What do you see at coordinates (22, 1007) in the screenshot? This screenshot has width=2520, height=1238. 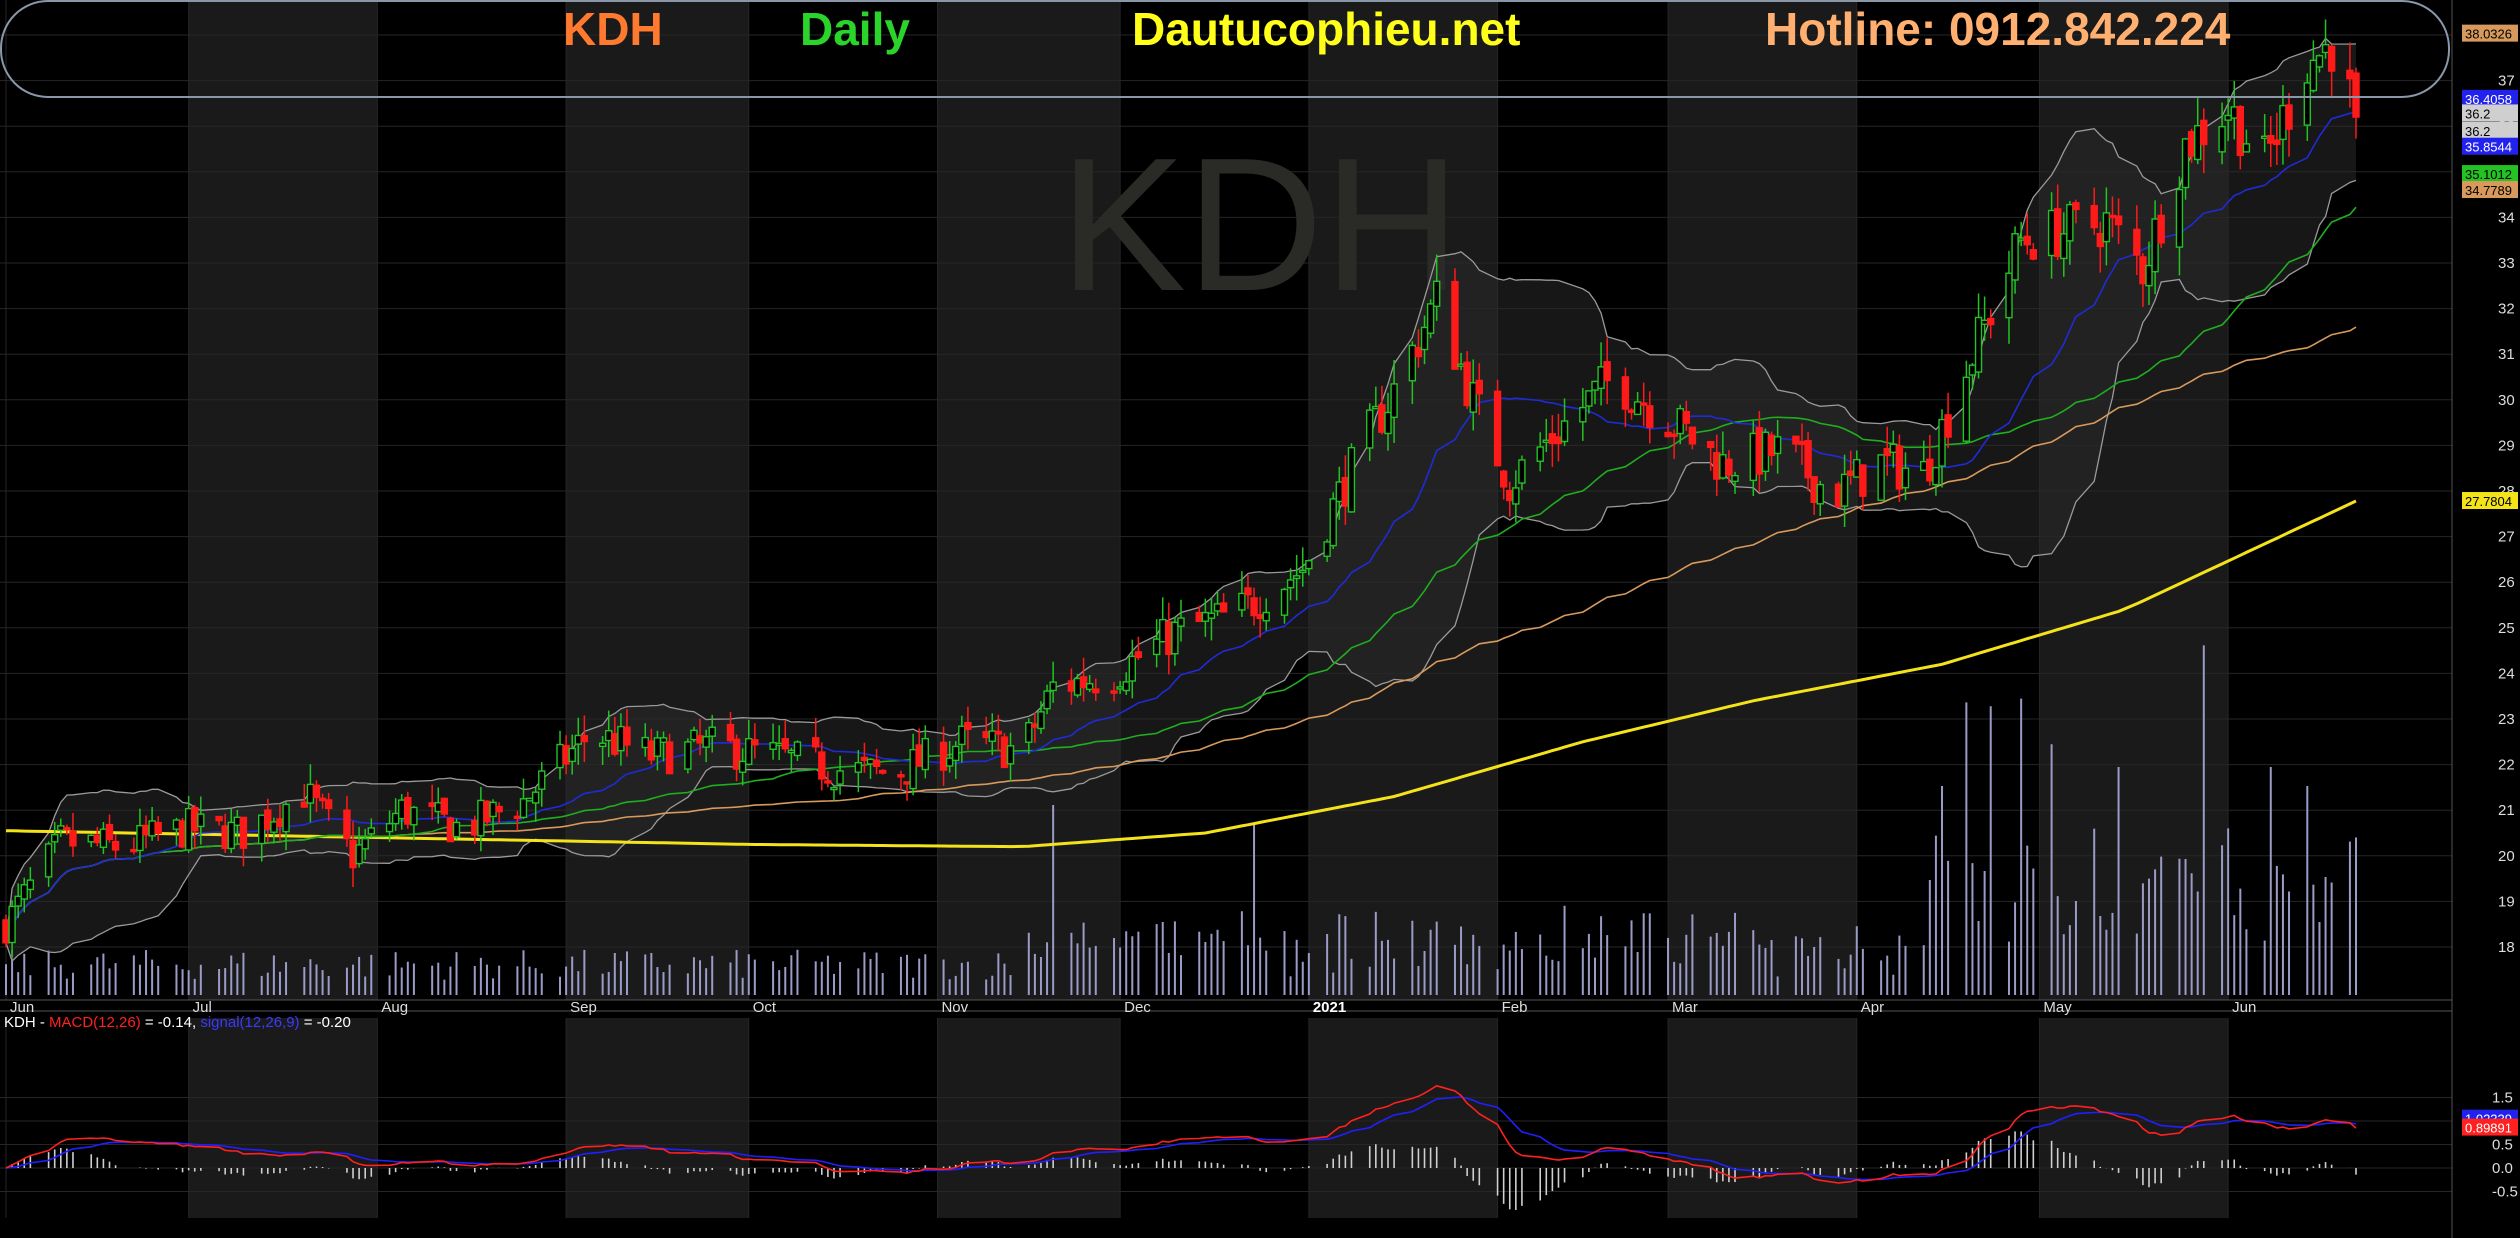 I see `x-tick-label: Jun` at bounding box center [22, 1007].